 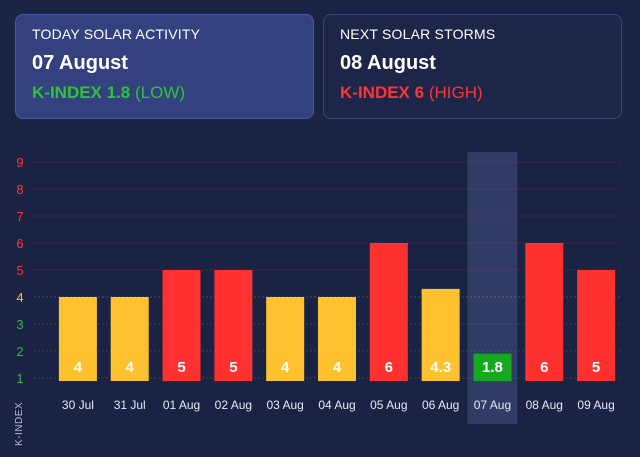 I want to click on y-axis-label: K-INDEX, so click(x=19, y=423).